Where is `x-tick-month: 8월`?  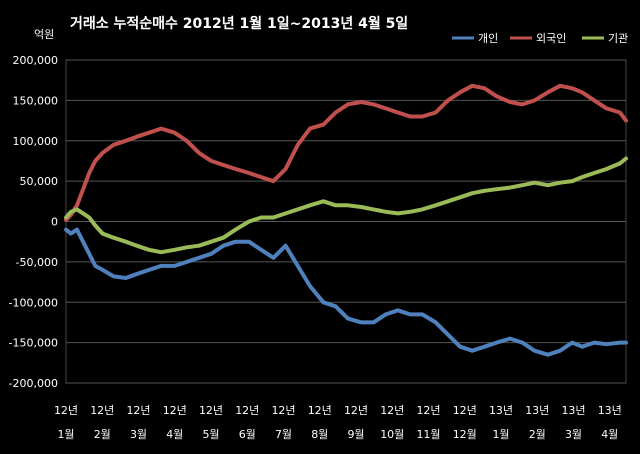 x-tick-month: 8월 is located at coordinates (319, 434).